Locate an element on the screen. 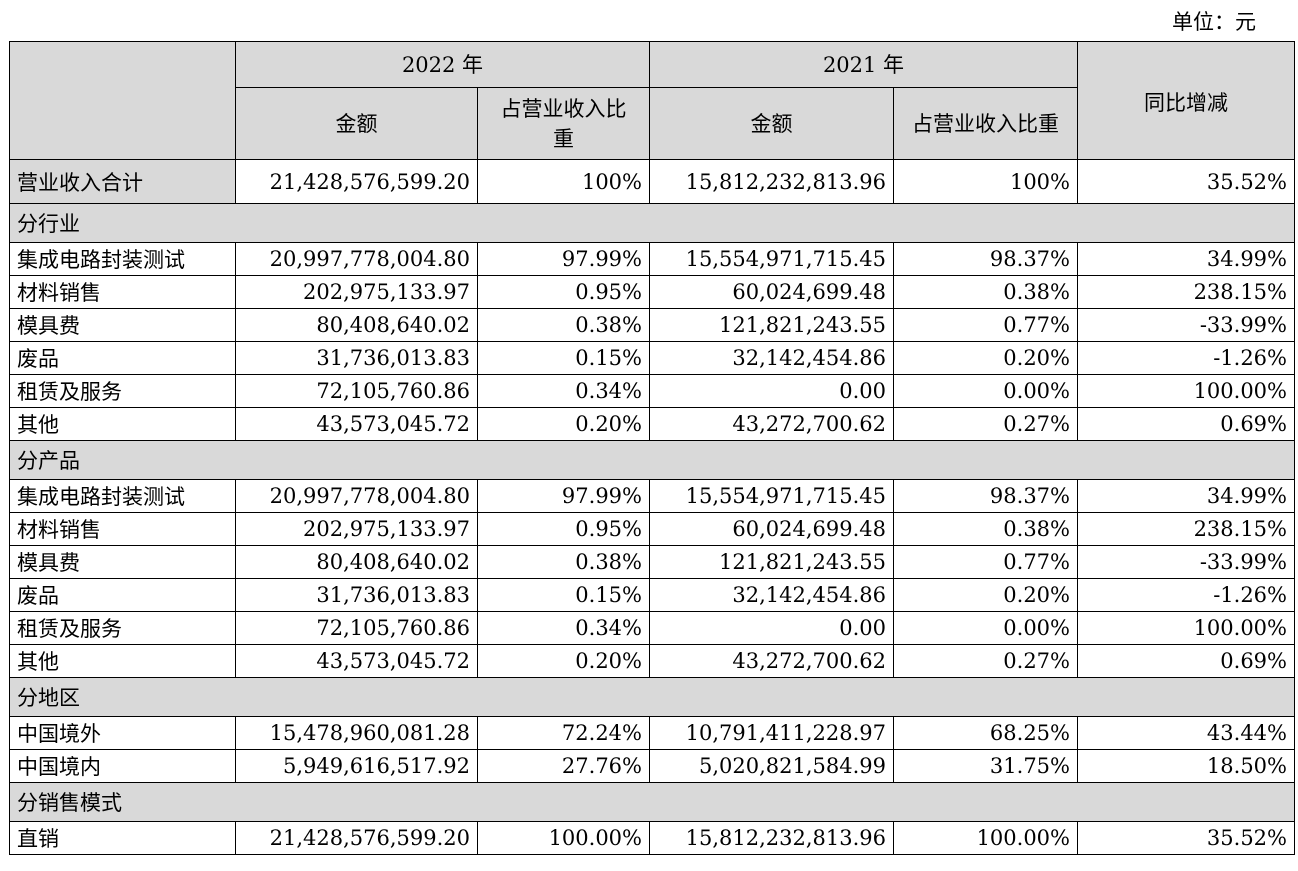 This screenshot has height=871, width=1298. cell-amount-2022: 20,997,778,004.80 is located at coordinates (356, 259).